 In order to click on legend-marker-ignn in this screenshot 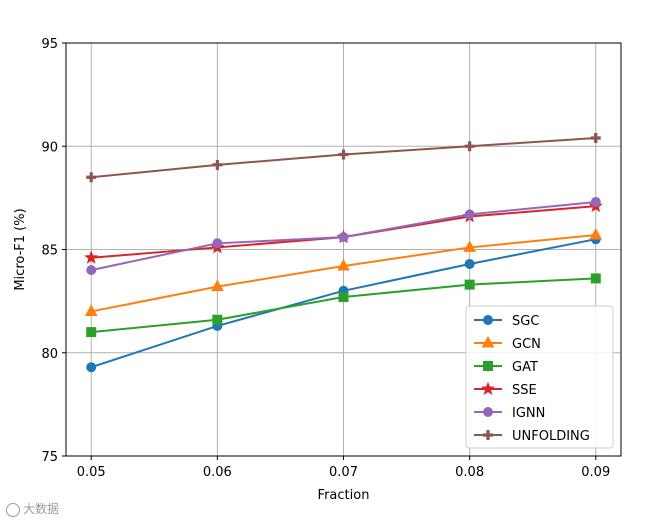, I will do `click(488, 412)`.